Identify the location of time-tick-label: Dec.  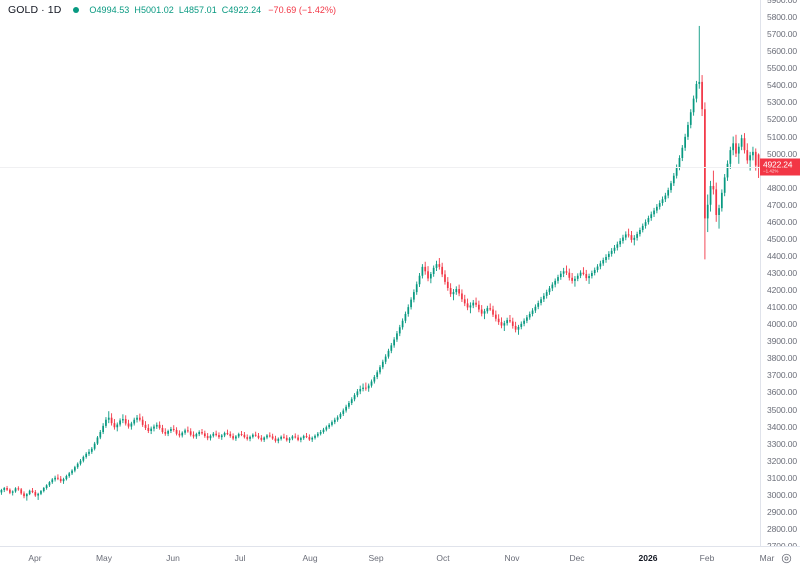
(577, 558).